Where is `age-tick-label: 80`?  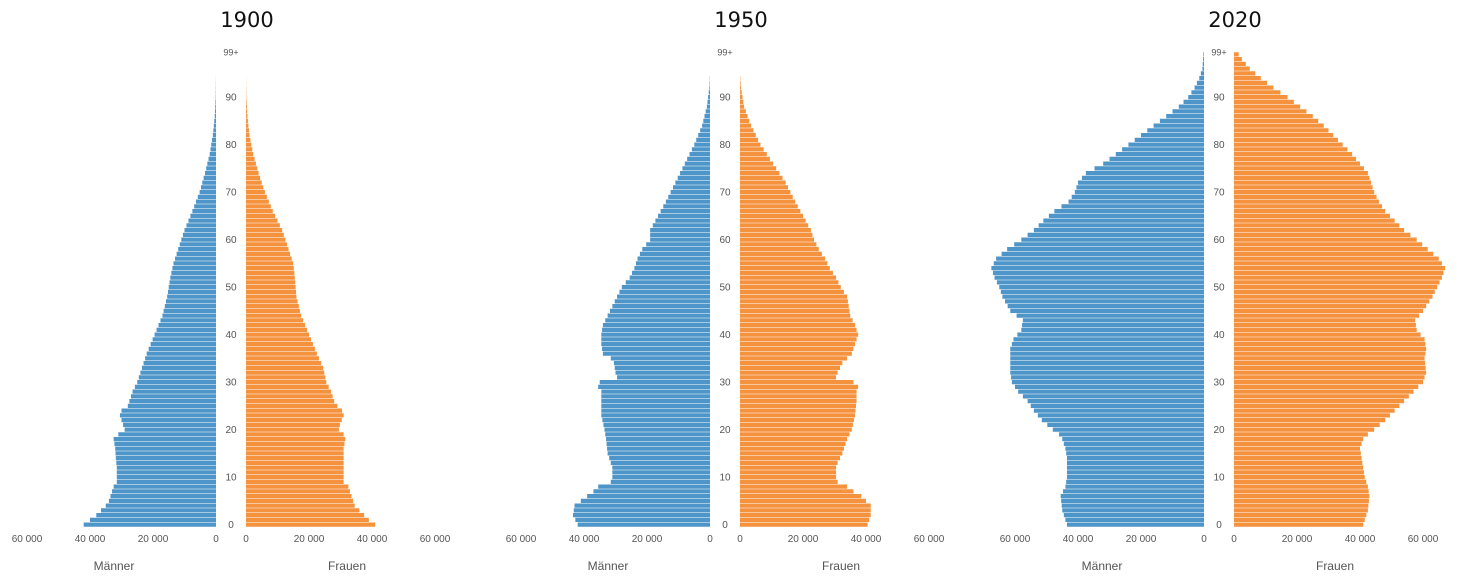 age-tick-label: 80 is located at coordinates (725, 145).